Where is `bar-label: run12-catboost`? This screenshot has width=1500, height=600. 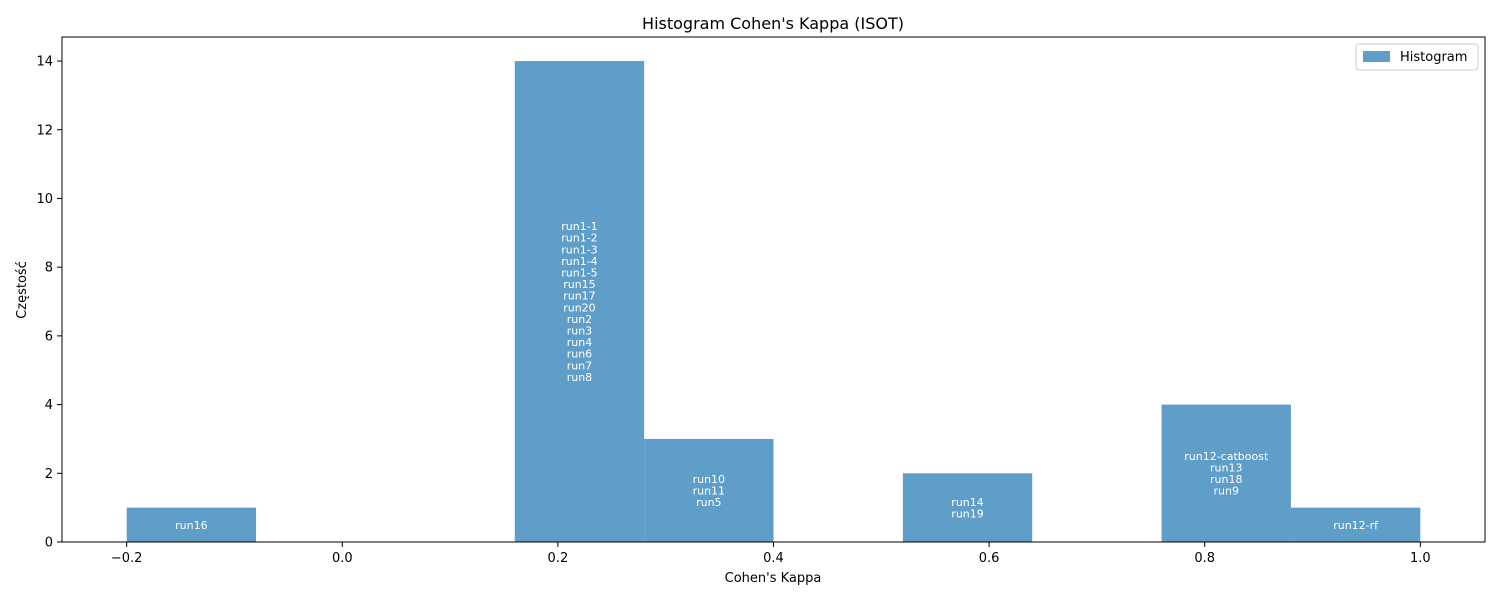
bar-label: run12-catboost is located at coordinates (1226, 456).